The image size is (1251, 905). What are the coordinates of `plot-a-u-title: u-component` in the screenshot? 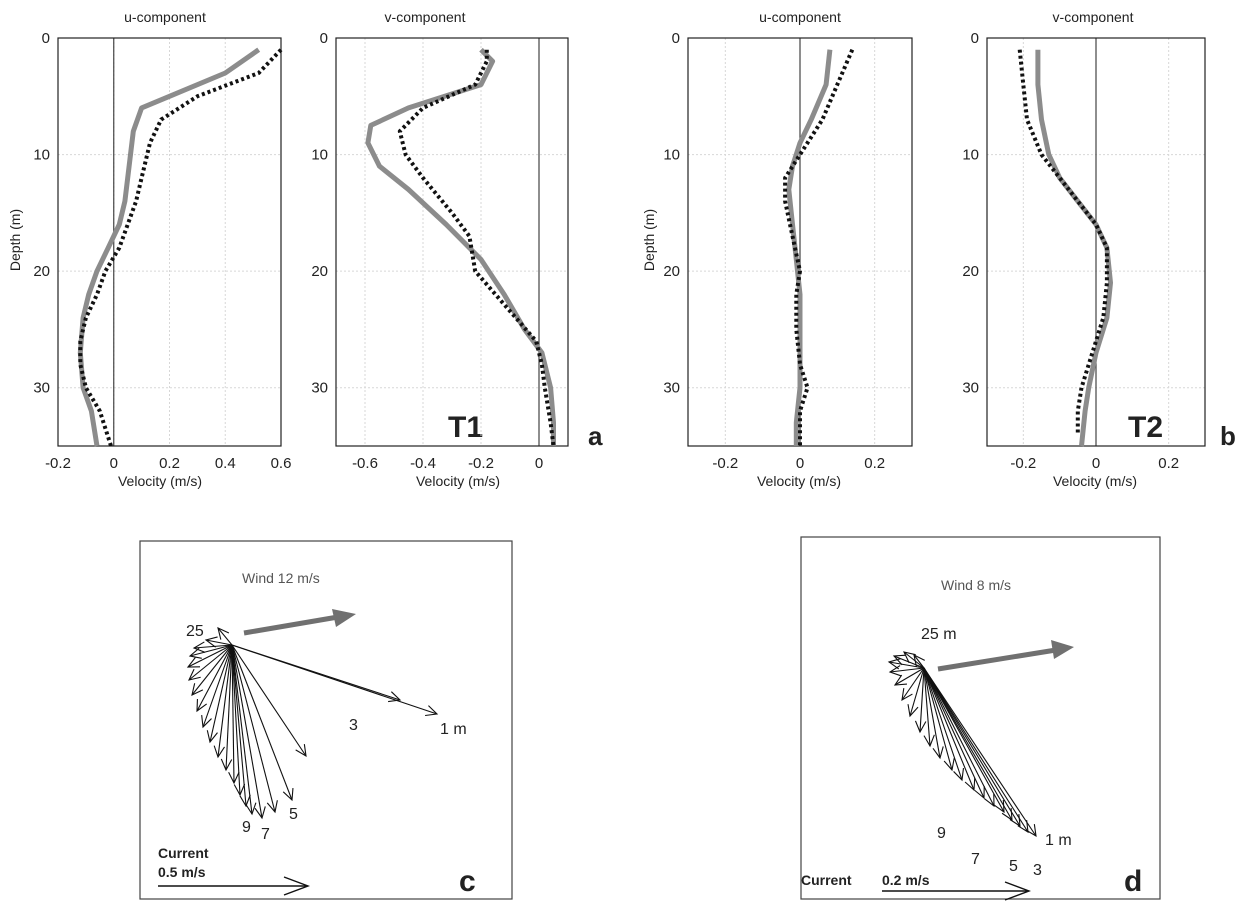 It's located at (165, 17).